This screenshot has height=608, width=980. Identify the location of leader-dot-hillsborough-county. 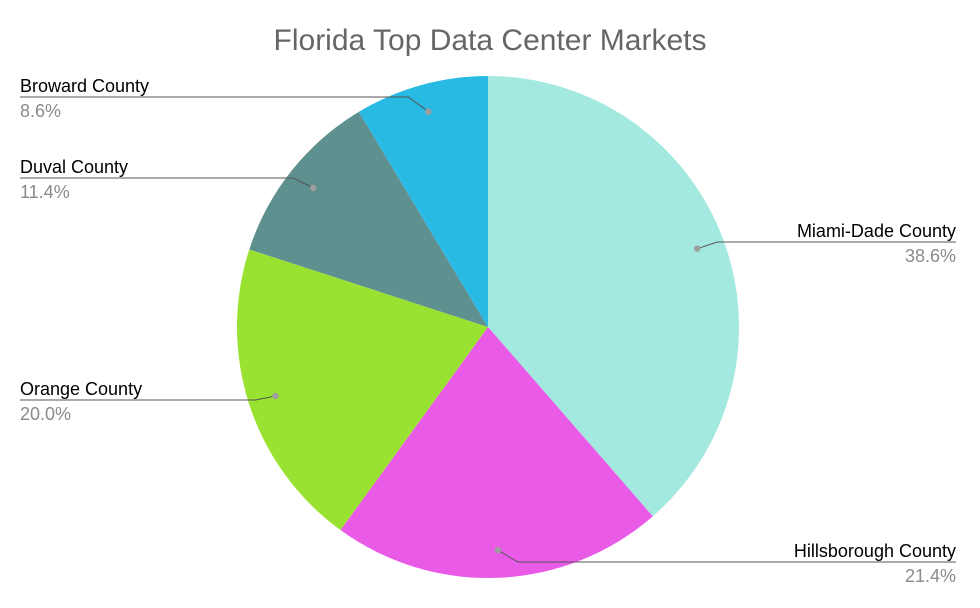
(498, 550).